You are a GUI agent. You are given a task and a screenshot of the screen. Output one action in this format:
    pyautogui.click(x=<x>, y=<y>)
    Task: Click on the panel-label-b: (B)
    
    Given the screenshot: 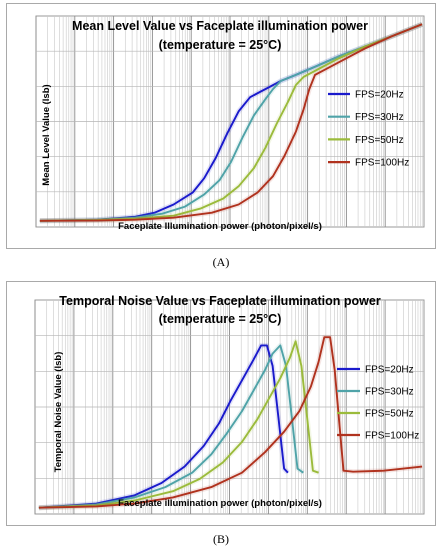 What is the action you would take?
    pyautogui.click(x=221, y=539)
    